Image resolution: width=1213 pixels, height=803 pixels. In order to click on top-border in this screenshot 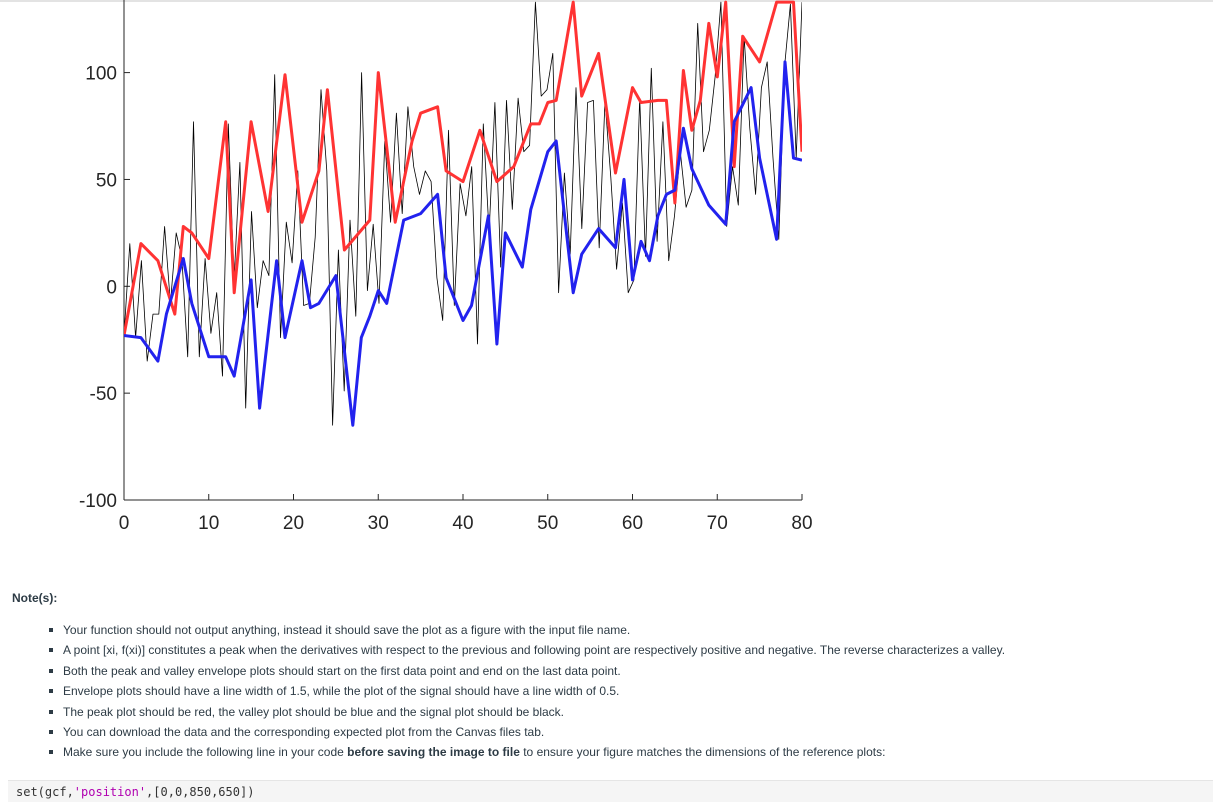, I will do `click(606, 1)`.